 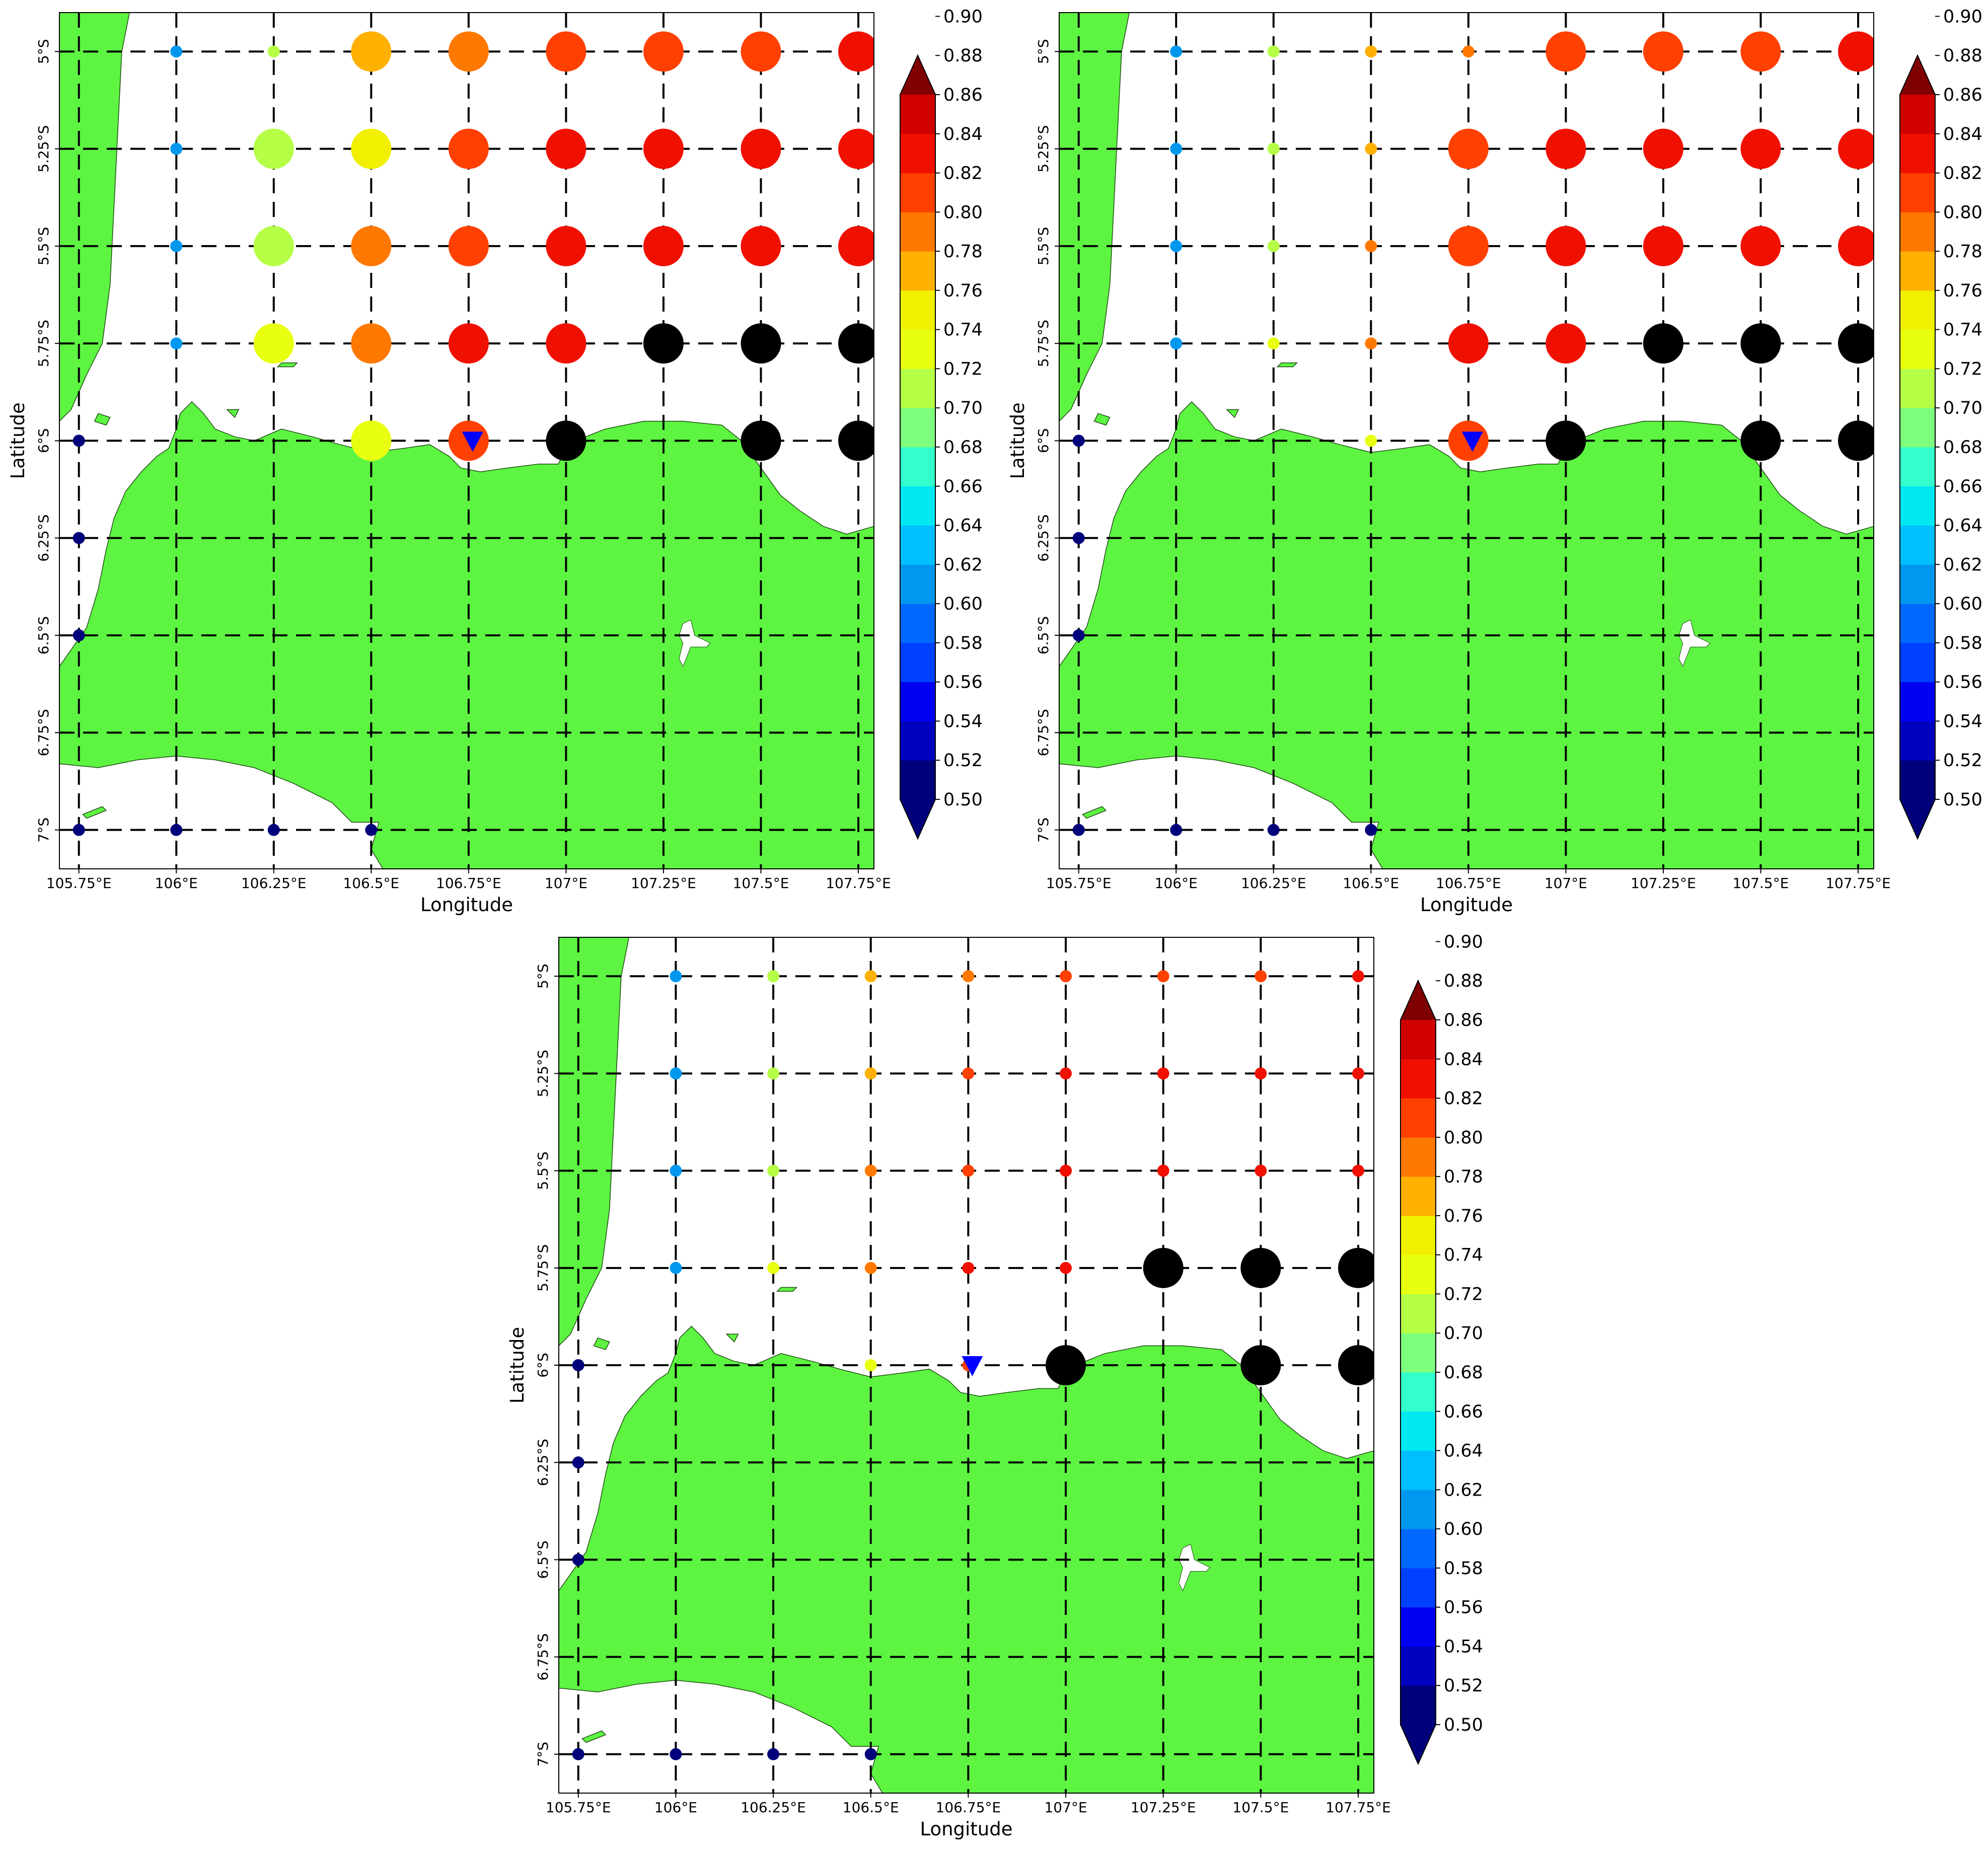 I want to click on colorbar-tick-label: 0.74, so click(x=1463, y=1256).